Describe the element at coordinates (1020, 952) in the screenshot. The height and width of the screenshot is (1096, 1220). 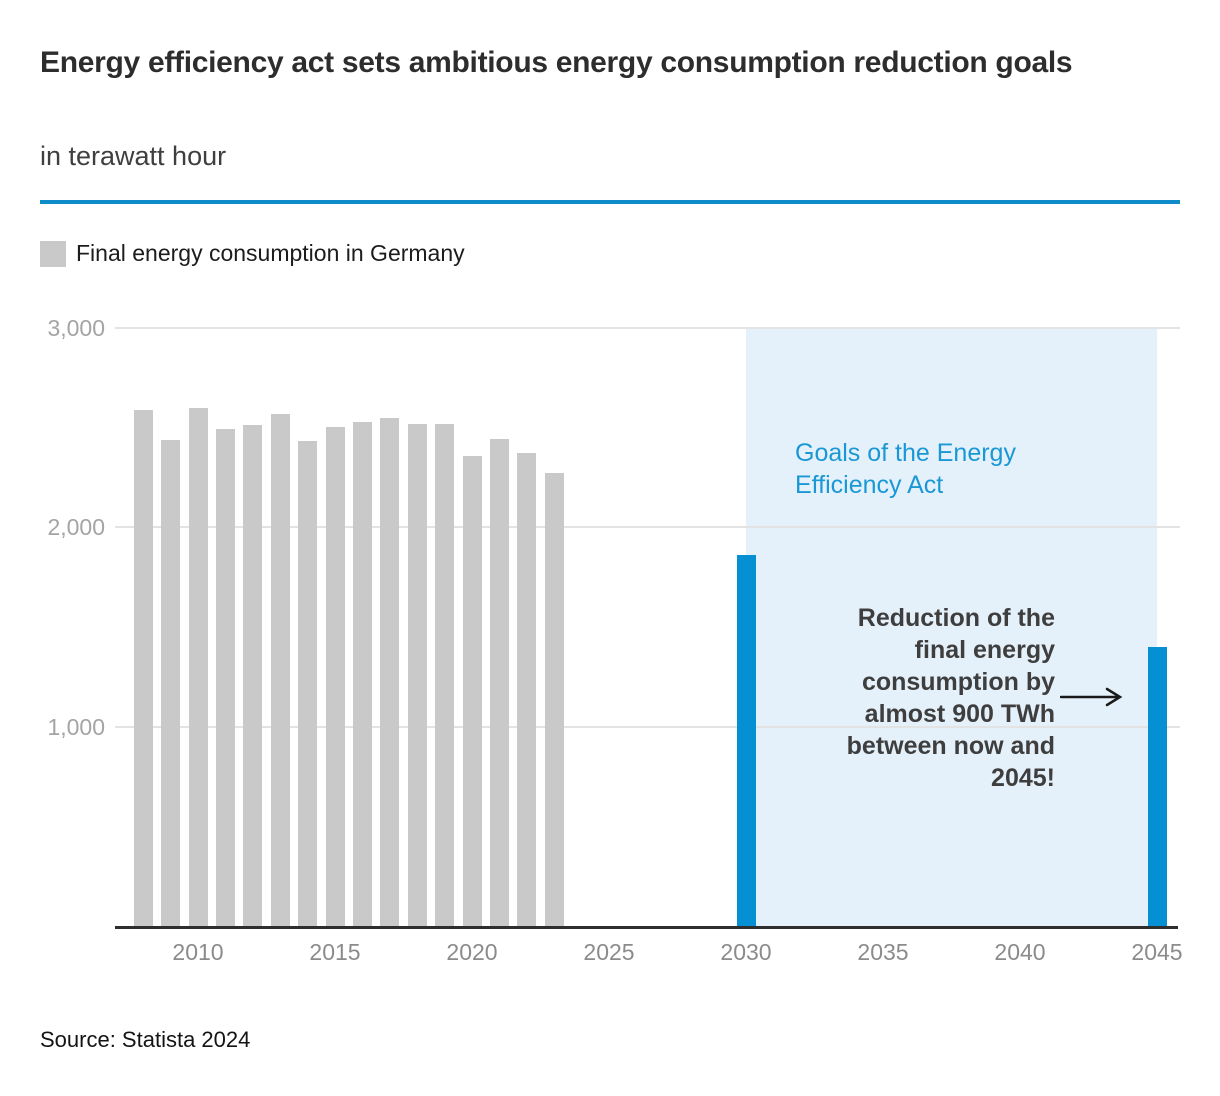
I see `x-axis-label-2040: 2040` at that location.